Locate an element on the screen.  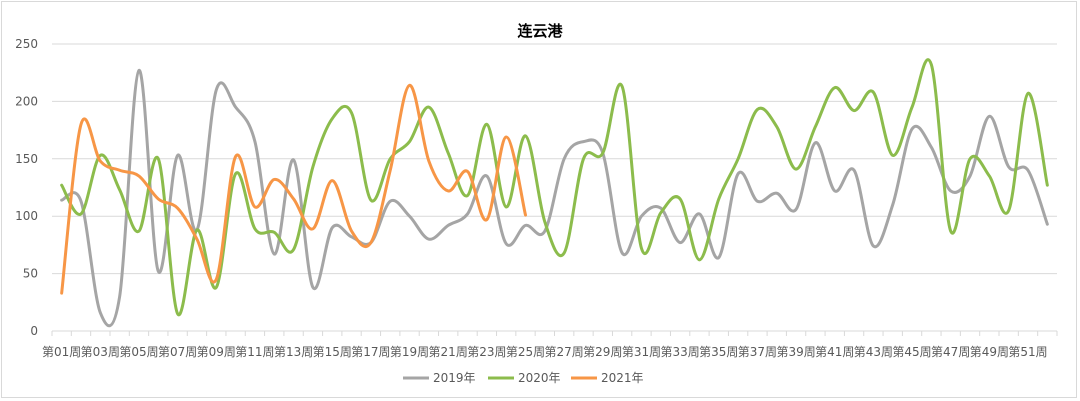
x-tick-label: 第13周 is located at coordinates (293, 352).